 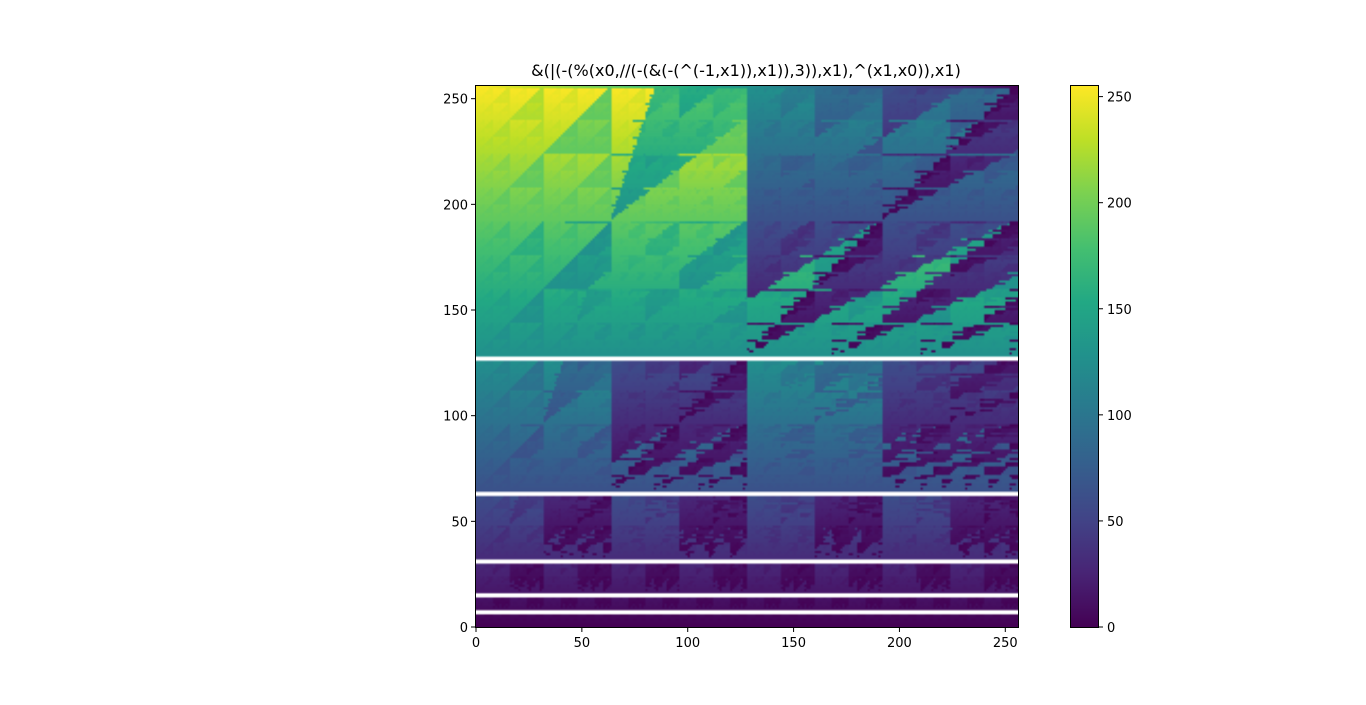 What do you see at coordinates (1119, 310) in the screenshot?
I see `colorbar-tick-label: 150` at bounding box center [1119, 310].